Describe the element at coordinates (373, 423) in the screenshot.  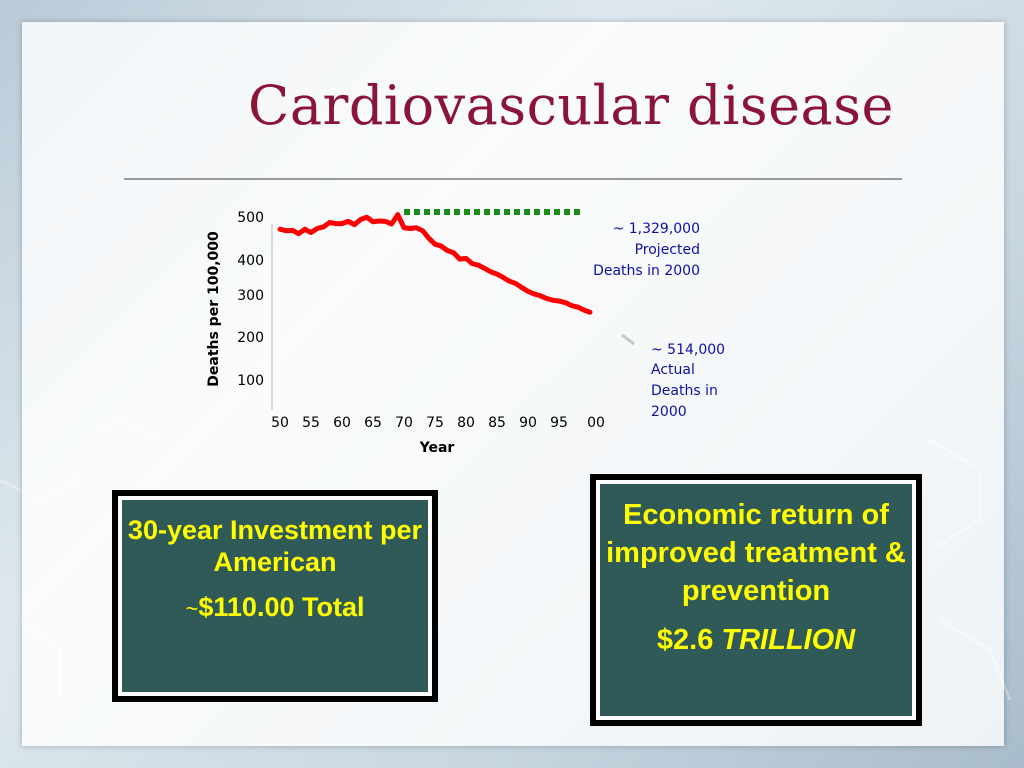
I see `x-tick-label: 65` at that location.